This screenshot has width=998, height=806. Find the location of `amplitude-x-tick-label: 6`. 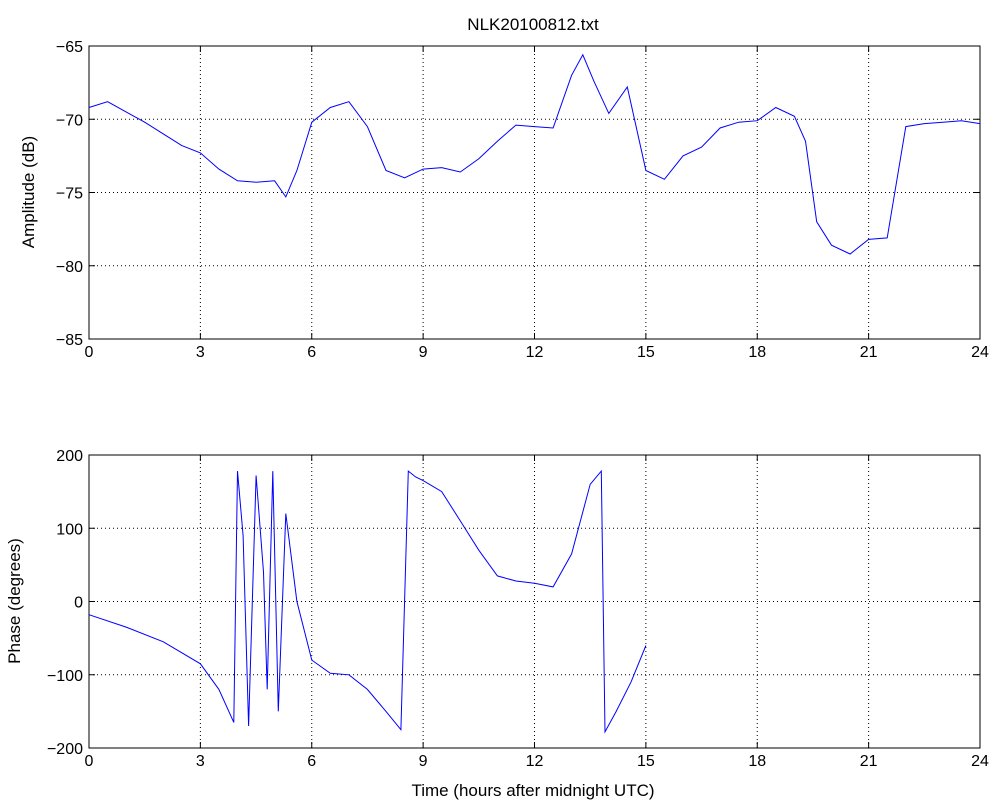

amplitude-x-tick-label: 6 is located at coordinates (311, 352).